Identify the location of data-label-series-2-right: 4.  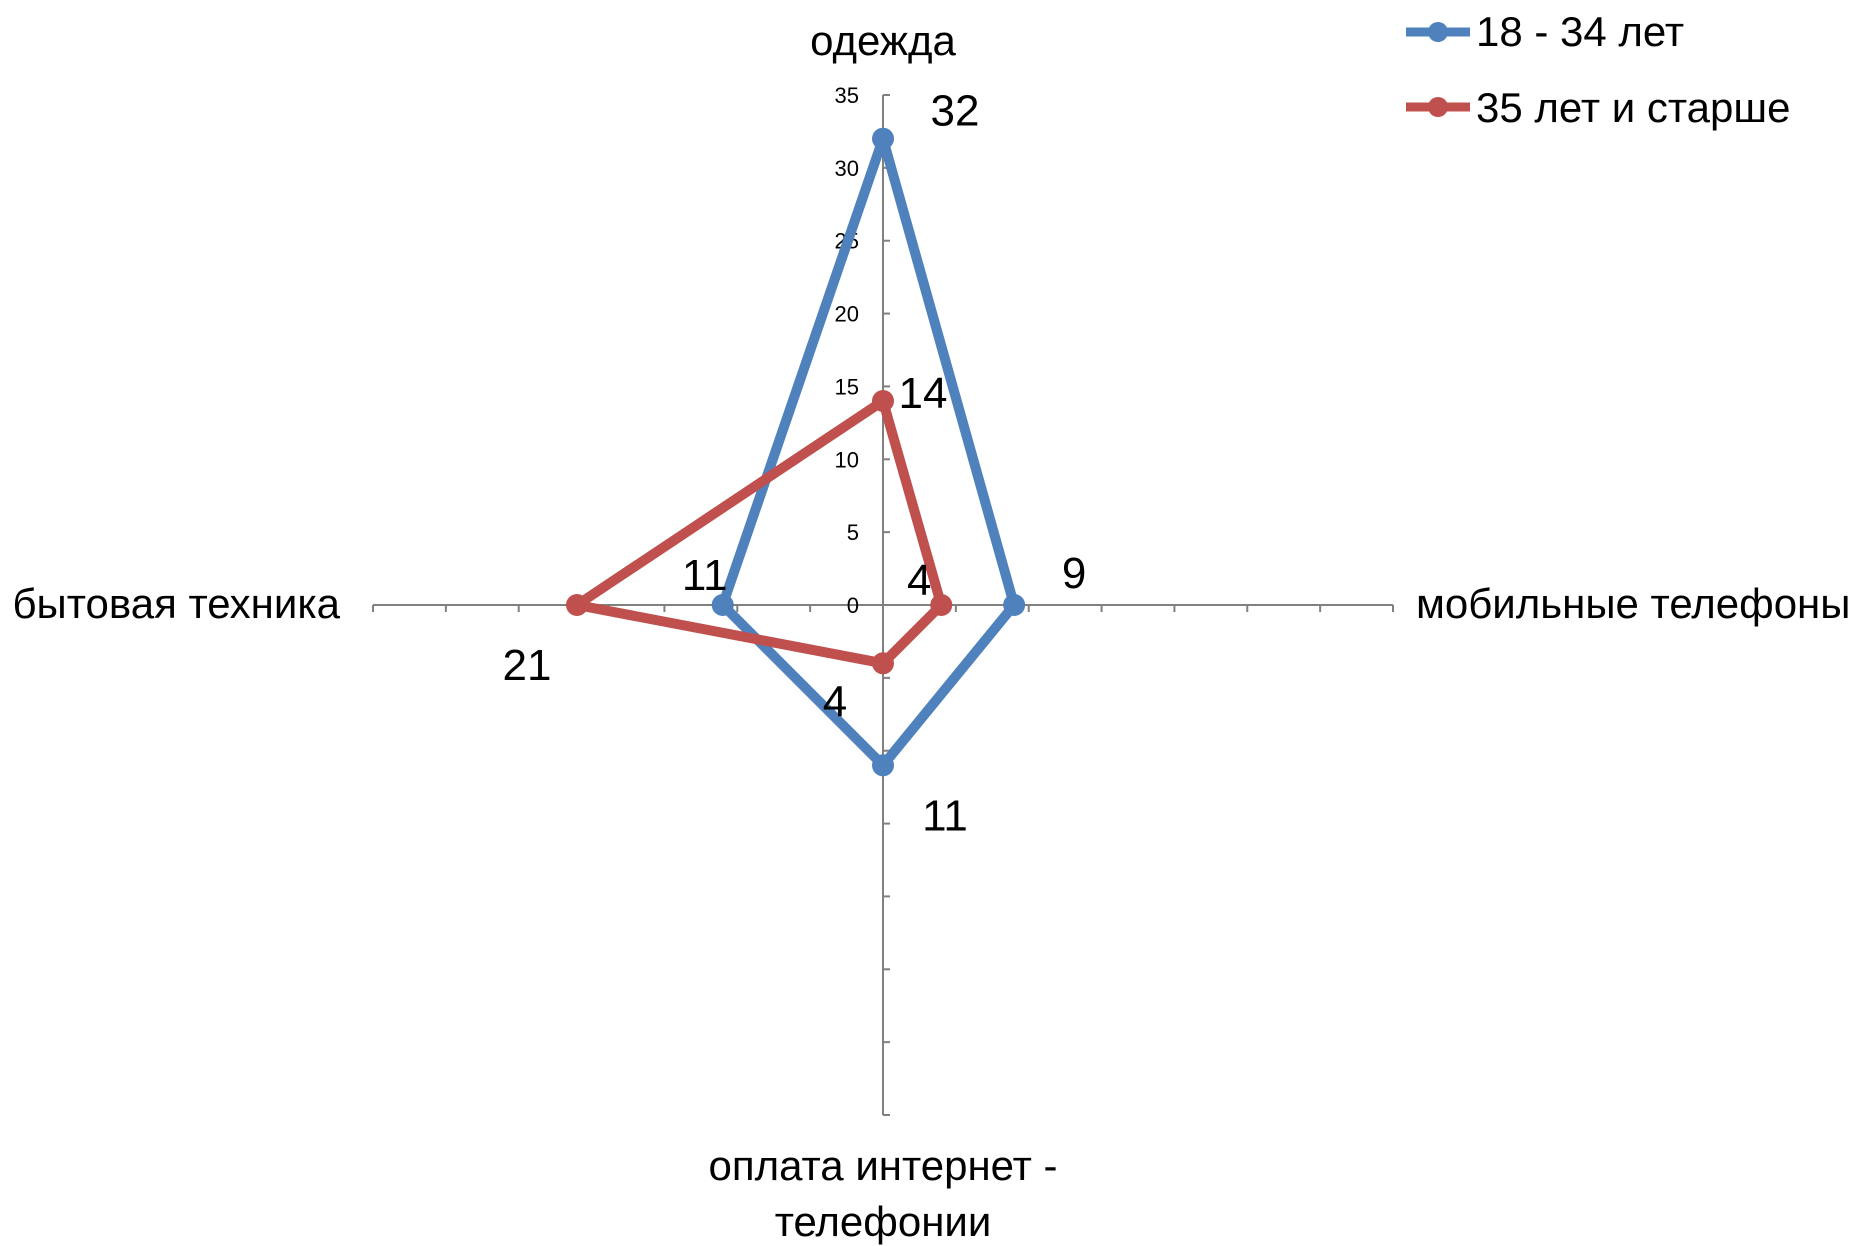
(919, 580).